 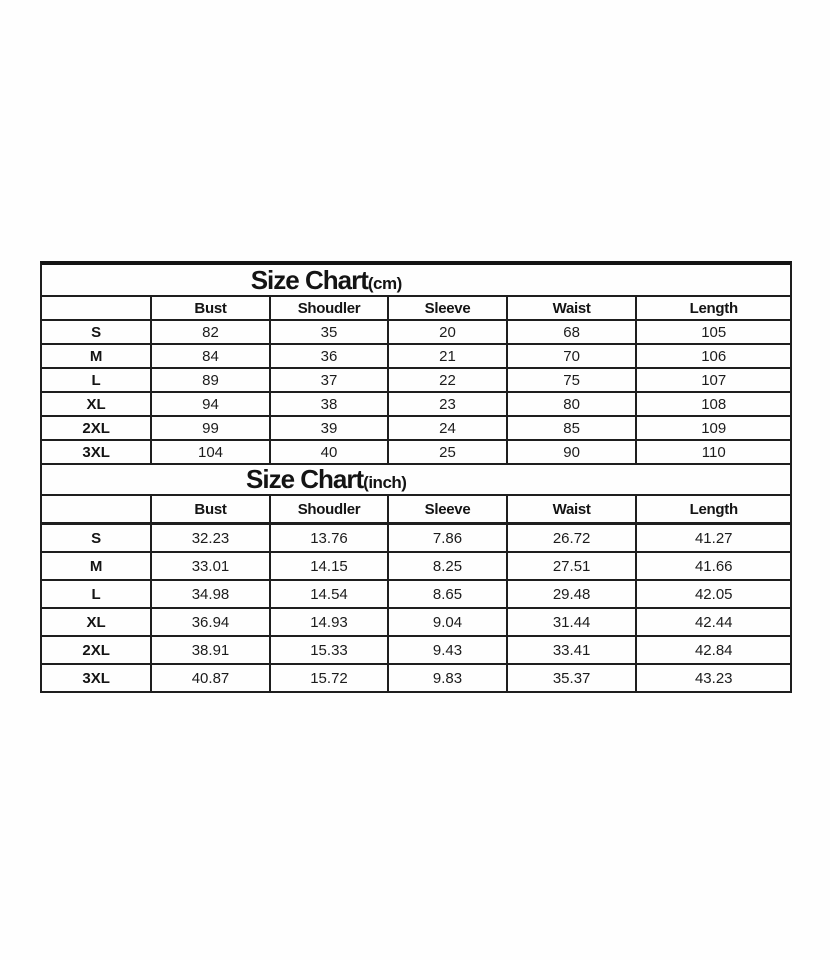 I want to click on measurement-cell: 24, so click(x=447, y=428).